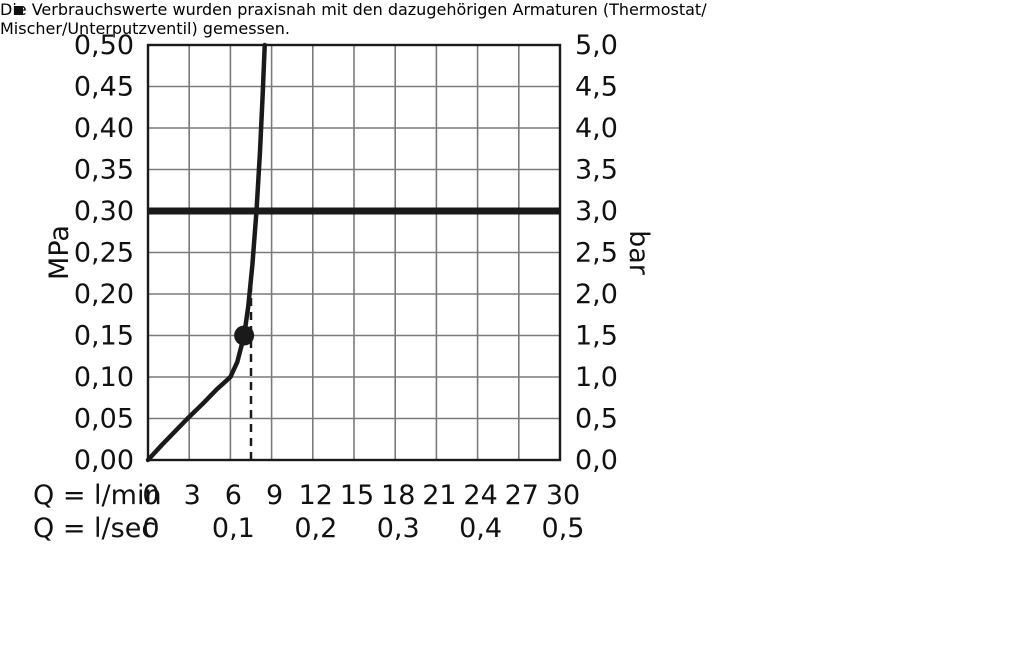 The image size is (1024, 652). What do you see at coordinates (596, 45) in the screenshot?
I see `y-right-tick-label: 5,0` at bounding box center [596, 45].